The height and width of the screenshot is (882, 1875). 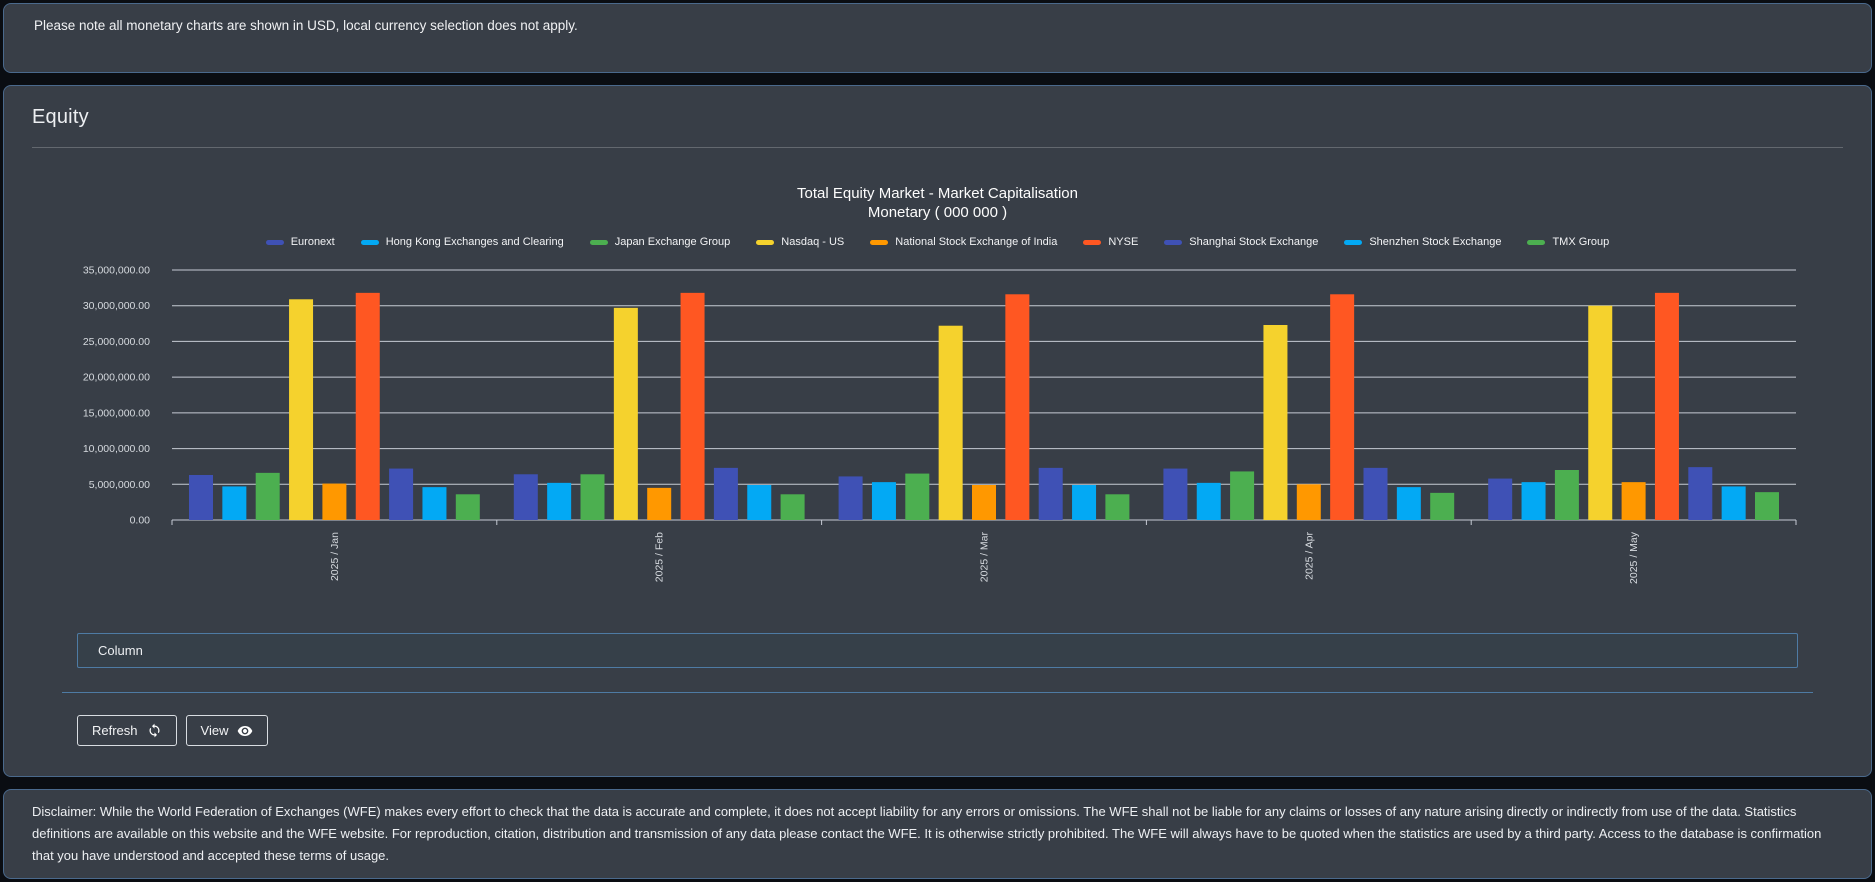 What do you see at coordinates (335, 556) in the screenshot?
I see `x-axis-label: 2025 / Jan` at bounding box center [335, 556].